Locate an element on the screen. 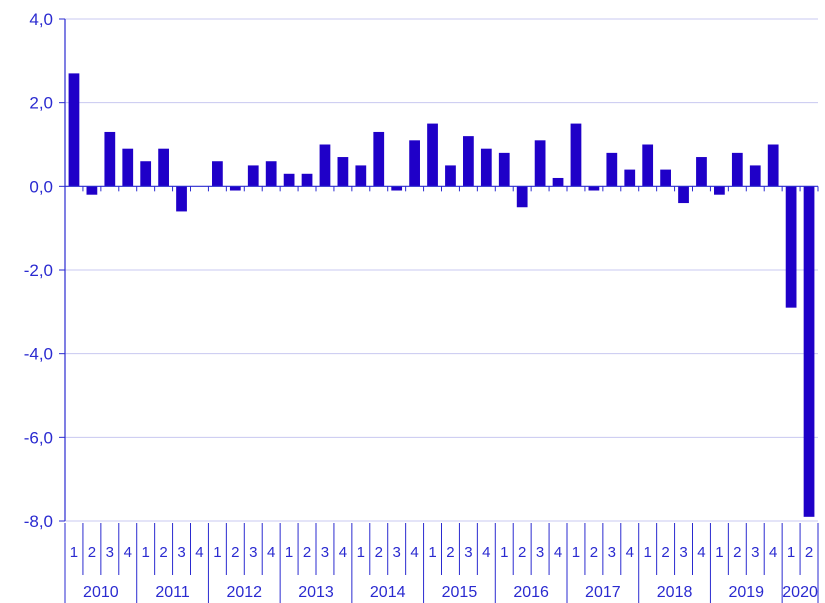 Image resolution: width=825 pixels, height=603 pixels. y-tick-label: 4,0 is located at coordinates (41, 19).